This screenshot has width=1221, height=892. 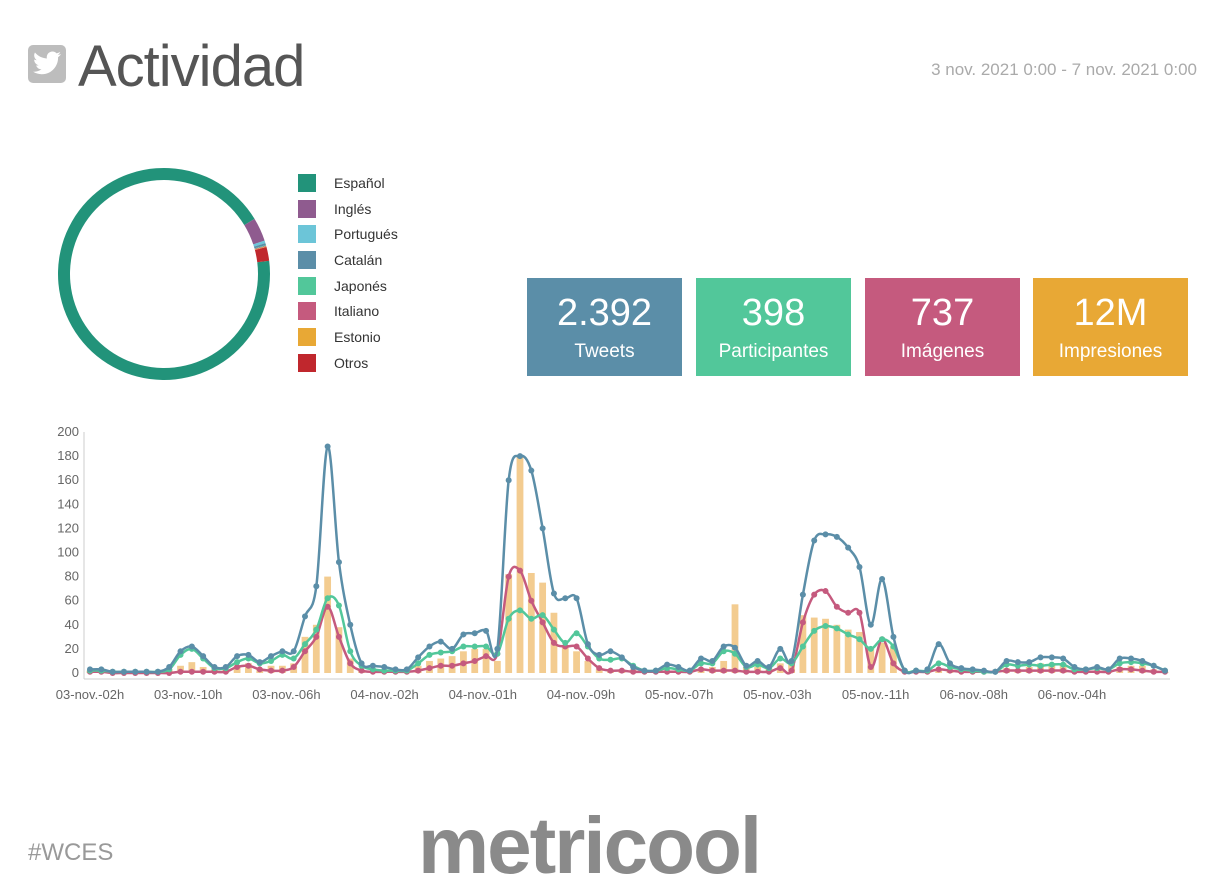 I want to click on kpi-value: 737, so click(x=942, y=313).